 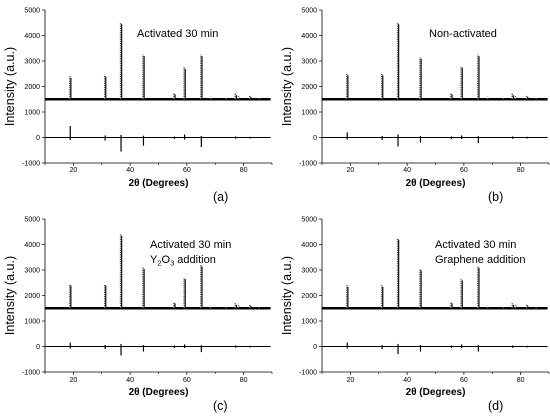 What do you see at coordinates (172, 263) in the screenshot?
I see `subscript: 3` at bounding box center [172, 263].